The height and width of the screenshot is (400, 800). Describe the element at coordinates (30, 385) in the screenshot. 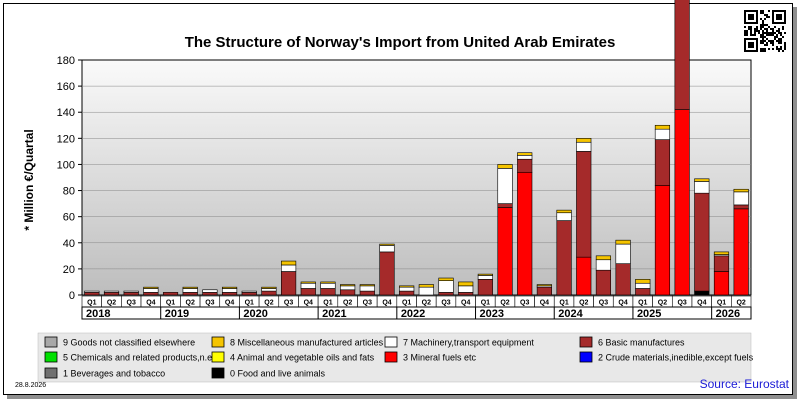

I see `date-stamp: 28.8.2026` at that location.